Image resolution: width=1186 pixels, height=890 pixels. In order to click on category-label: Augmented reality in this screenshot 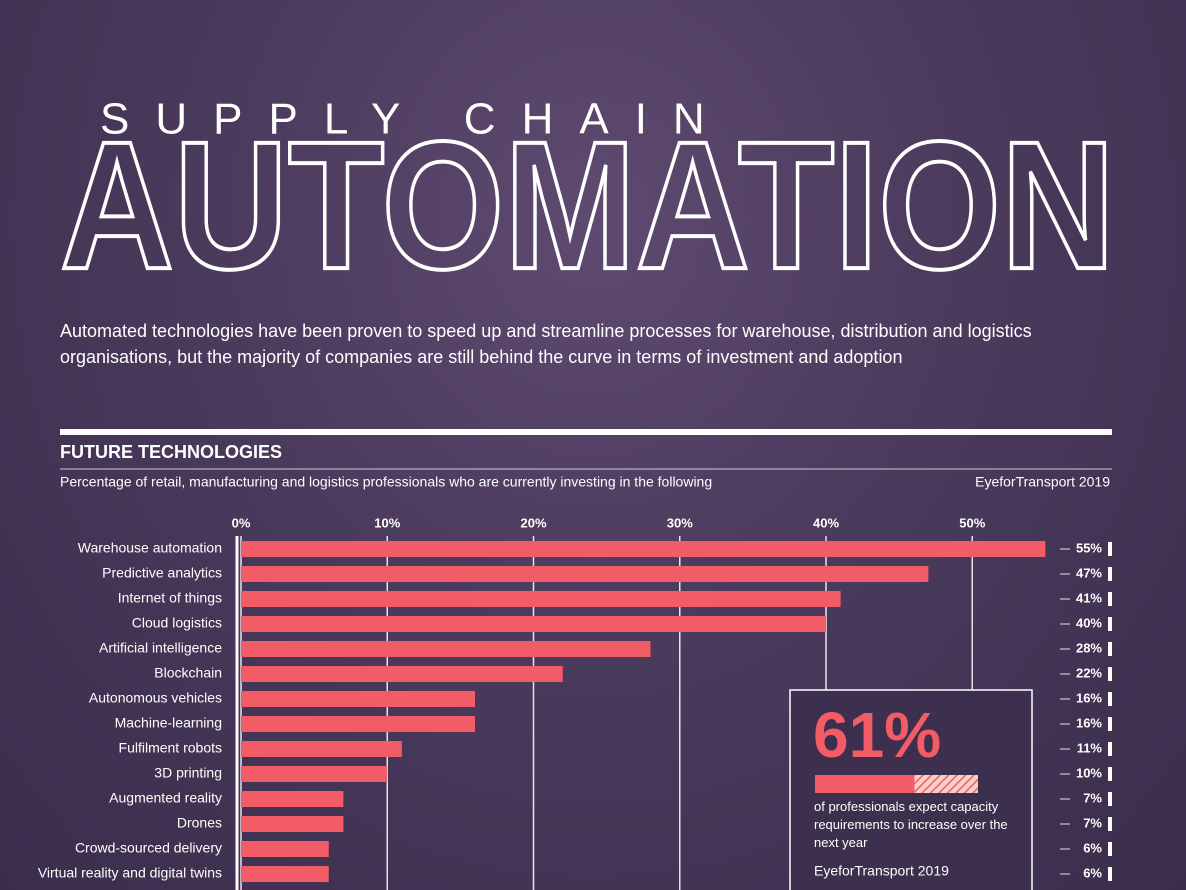, I will do `click(165, 798)`.